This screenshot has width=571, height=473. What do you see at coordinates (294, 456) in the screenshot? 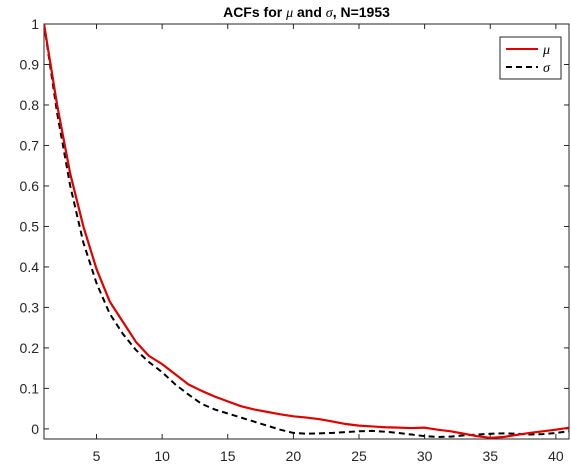
I see `x-tick-label: 20` at bounding box center [294, 456].